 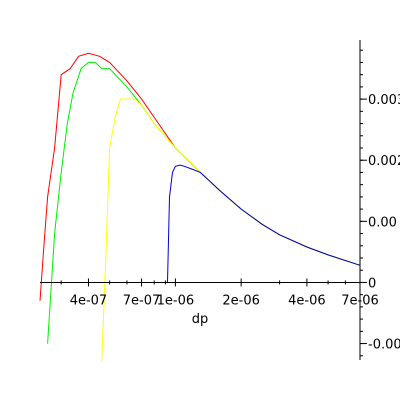 What do you see at coordinates (142, 300) in the screenshot?
I see `x-tick-label: 7e-07` at bounding box center [142, 300].